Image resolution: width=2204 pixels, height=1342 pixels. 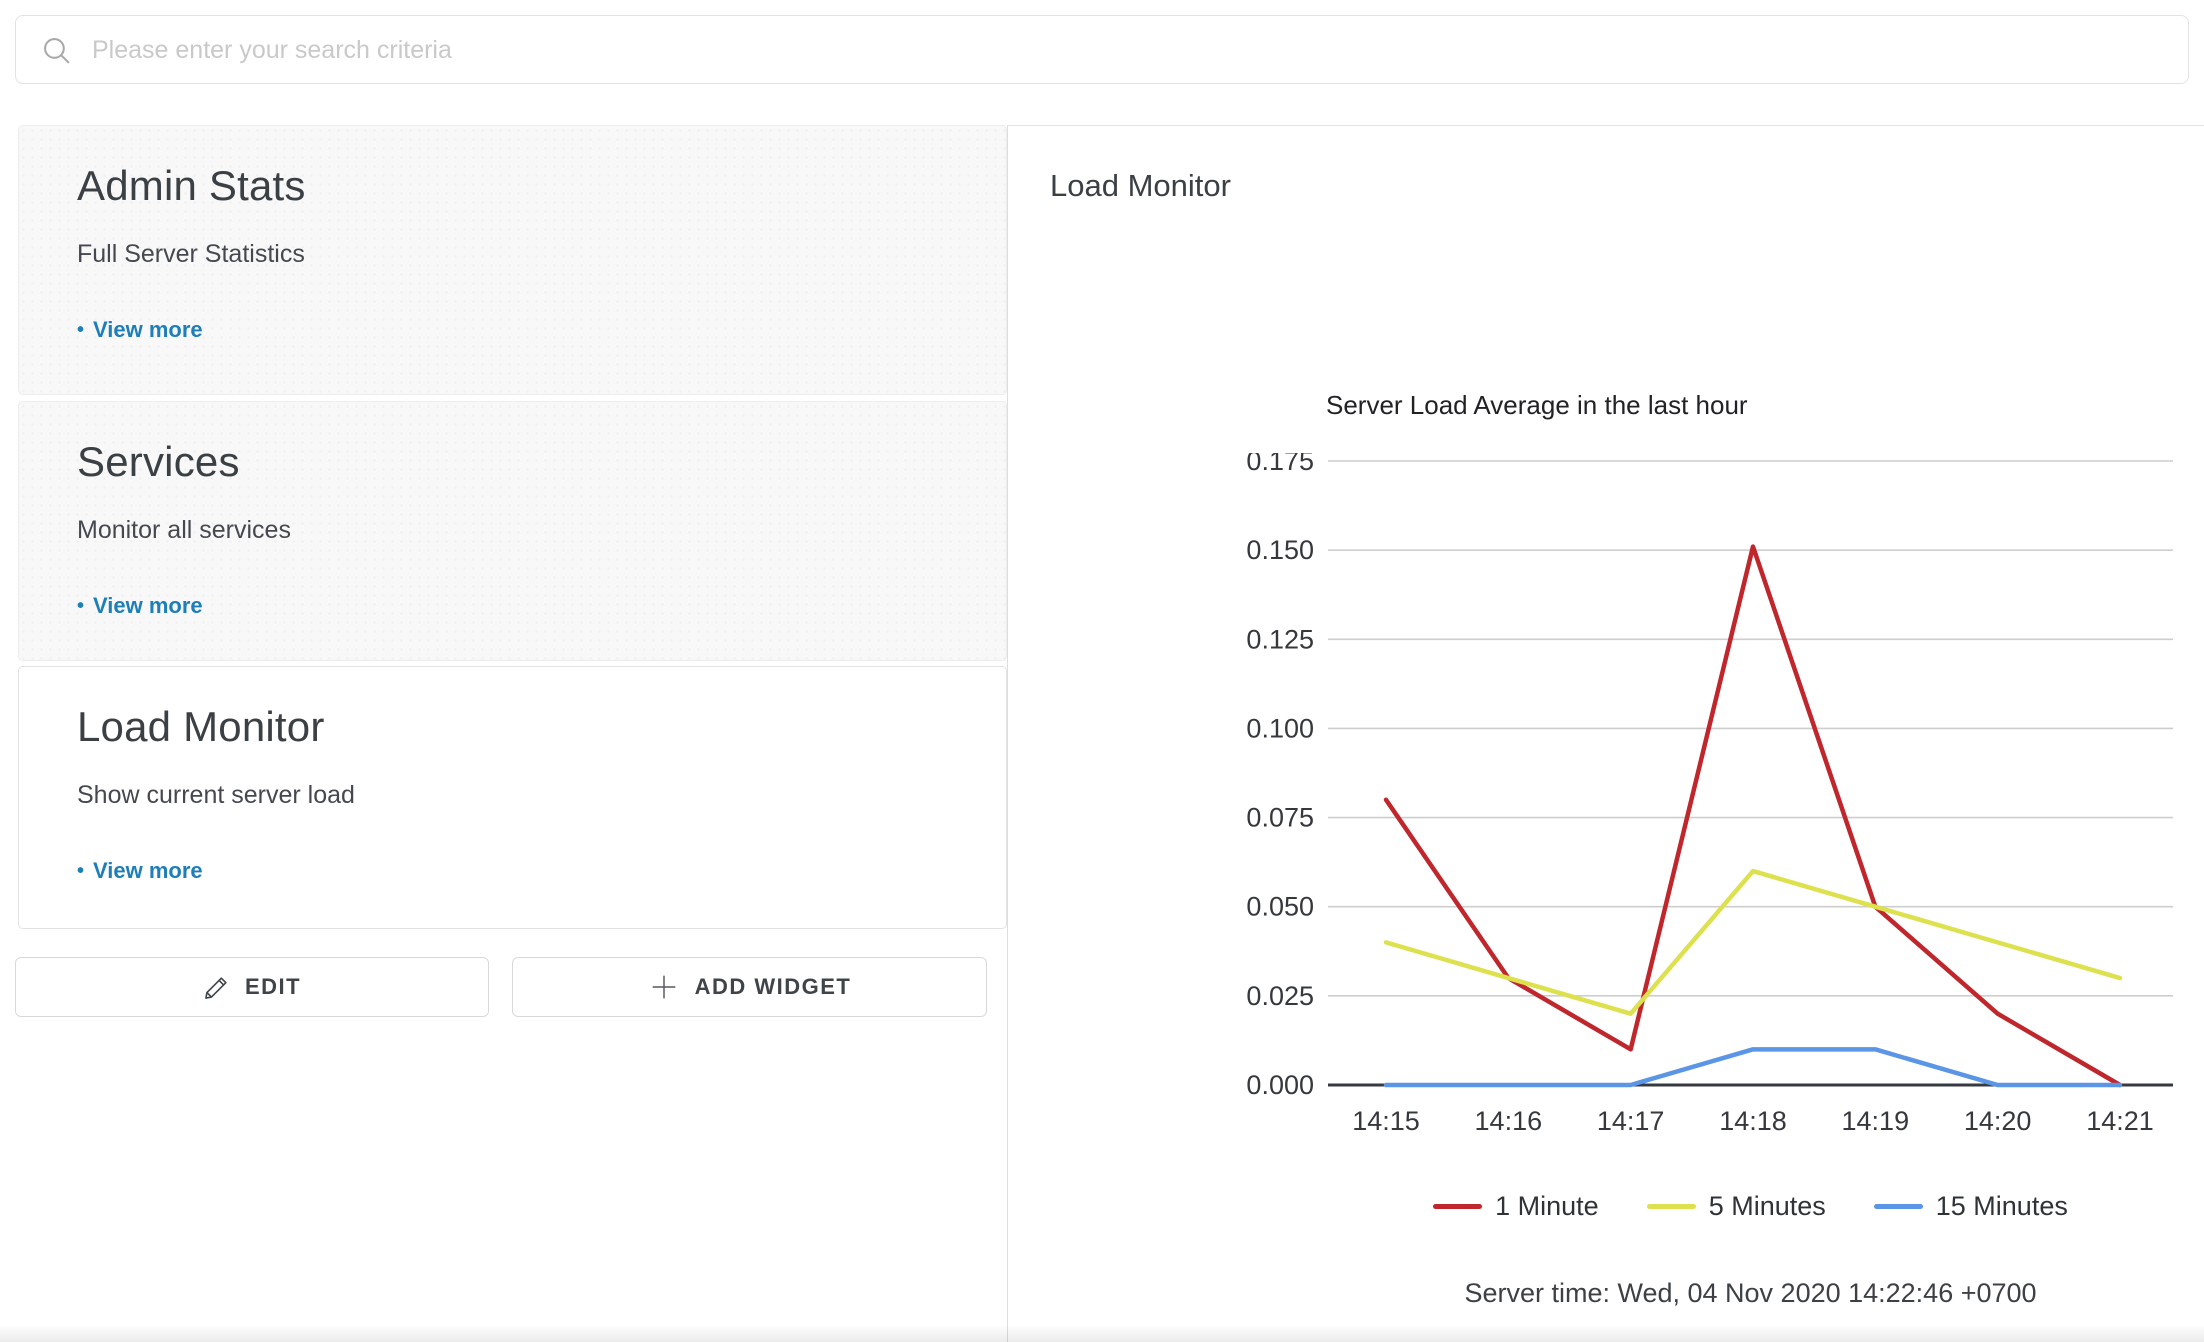 What do you see at coordinates (216, 987) in the screenshot?
I see `pencil-icon` at bounding box center [216, 987].